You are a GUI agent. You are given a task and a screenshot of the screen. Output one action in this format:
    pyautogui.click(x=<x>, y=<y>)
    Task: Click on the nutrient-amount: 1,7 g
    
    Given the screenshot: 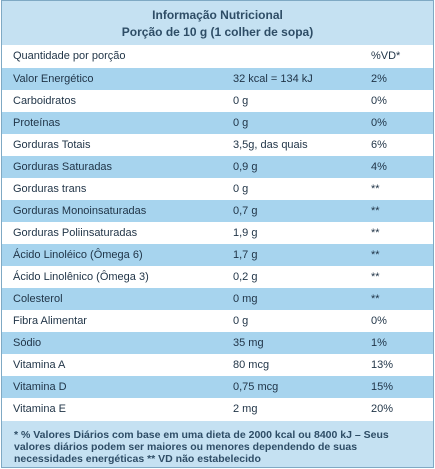 What is the action you would take?
    pyautogui.click(x=245, y=255)
    